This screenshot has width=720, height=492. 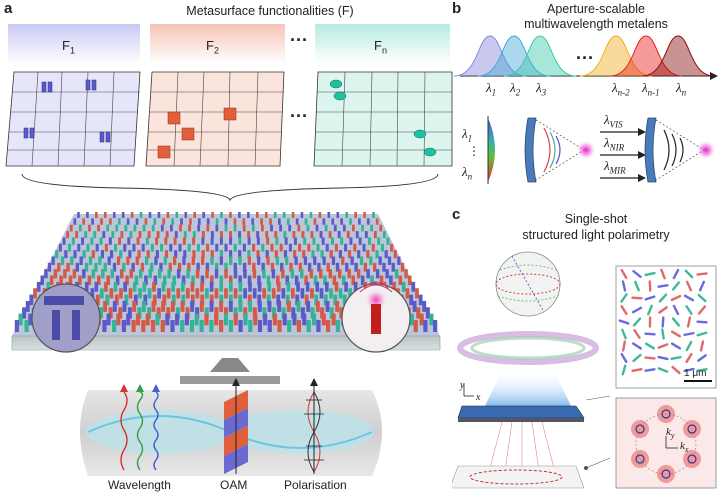 I want to click on panel-a-title: Metasurface functionalities (F), so click(x=270, y=11).